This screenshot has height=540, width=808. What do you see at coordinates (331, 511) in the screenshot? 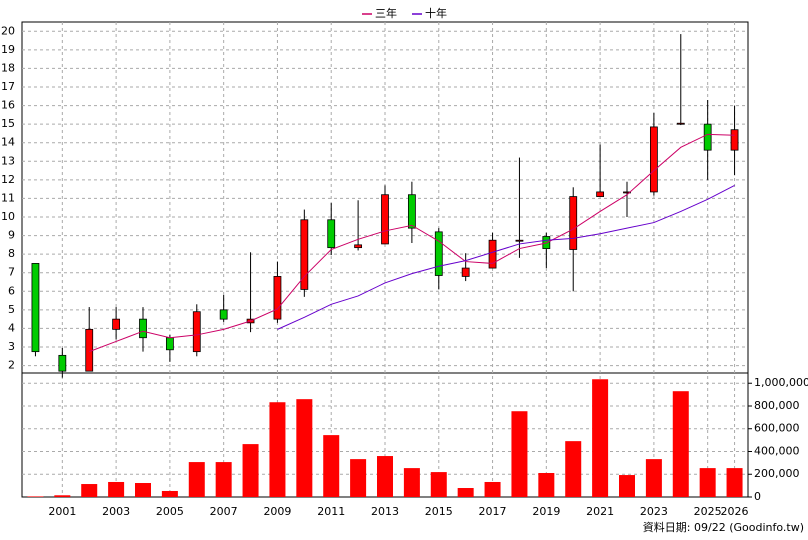
I see `x-tick-label: 2011` at bounding box center [331, 511].